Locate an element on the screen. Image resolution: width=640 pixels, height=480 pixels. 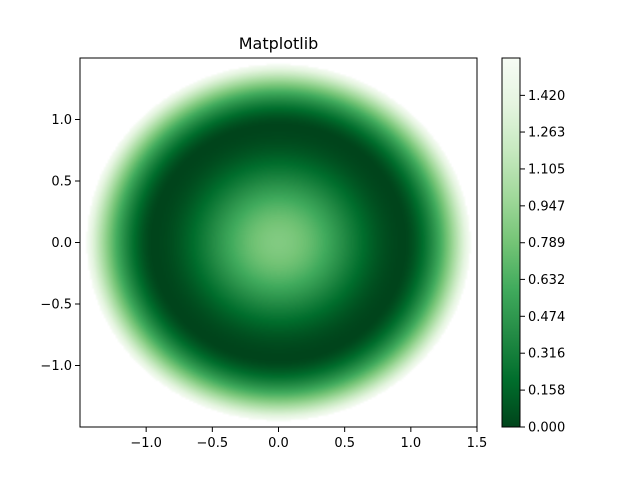
y-tick-label: −1.0 is located at coordinates (56, 366).